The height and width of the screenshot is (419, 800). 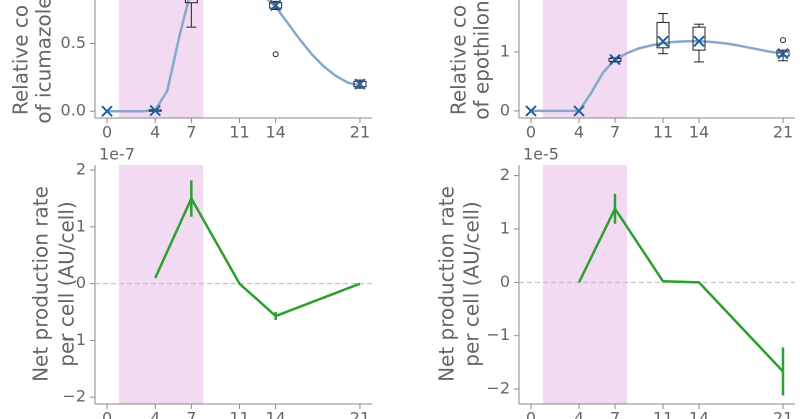 I want to click on offset-text: 1e-7, so click(x=117, y=154).